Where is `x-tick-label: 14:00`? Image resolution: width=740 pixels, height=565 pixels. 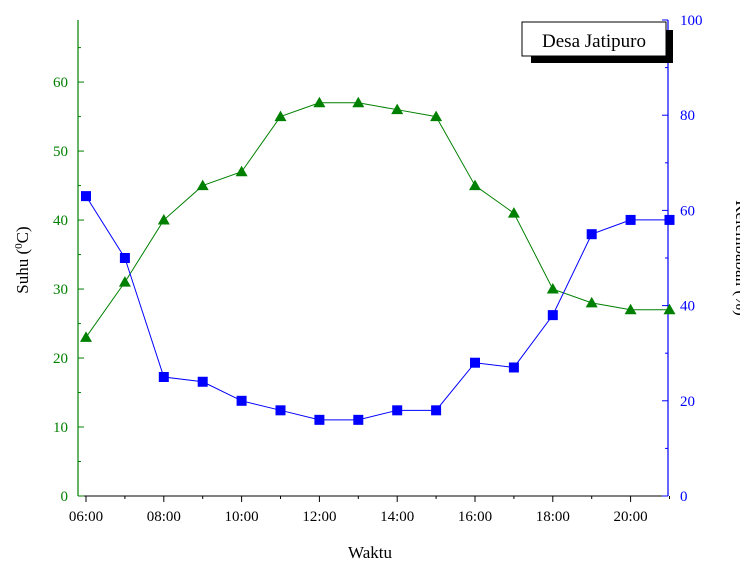 x-tick-label: 14:00 is located at coordinates (397, 517).